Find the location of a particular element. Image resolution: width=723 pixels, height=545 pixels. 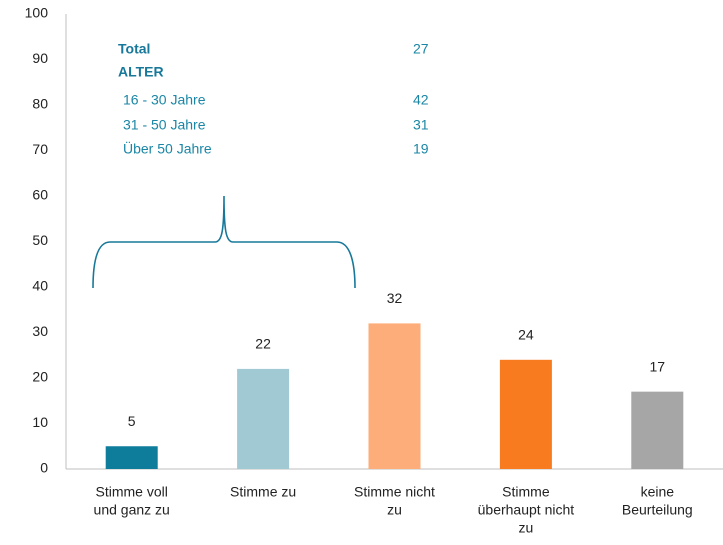

annotation-value: 42 is located at coordinates (421, 100).